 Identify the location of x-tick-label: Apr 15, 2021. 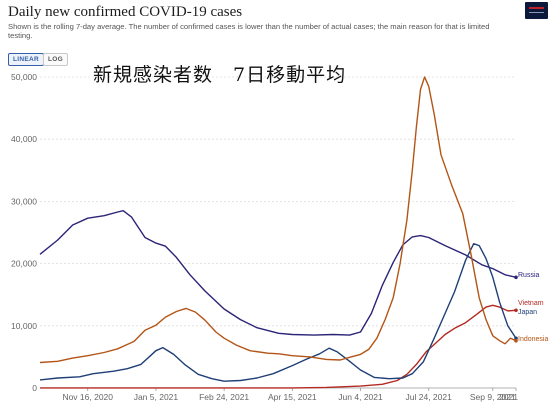
(292, 397).